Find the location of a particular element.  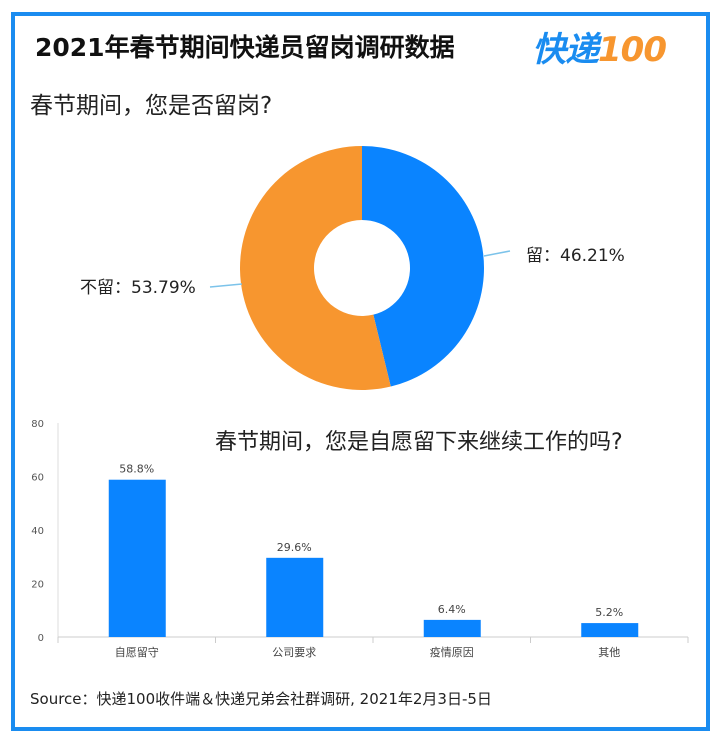

source-note: Source：快递100收件端＆快递兄弟会社群调研, 2021年2月3日-5日 is located at coordinates (261, 699).